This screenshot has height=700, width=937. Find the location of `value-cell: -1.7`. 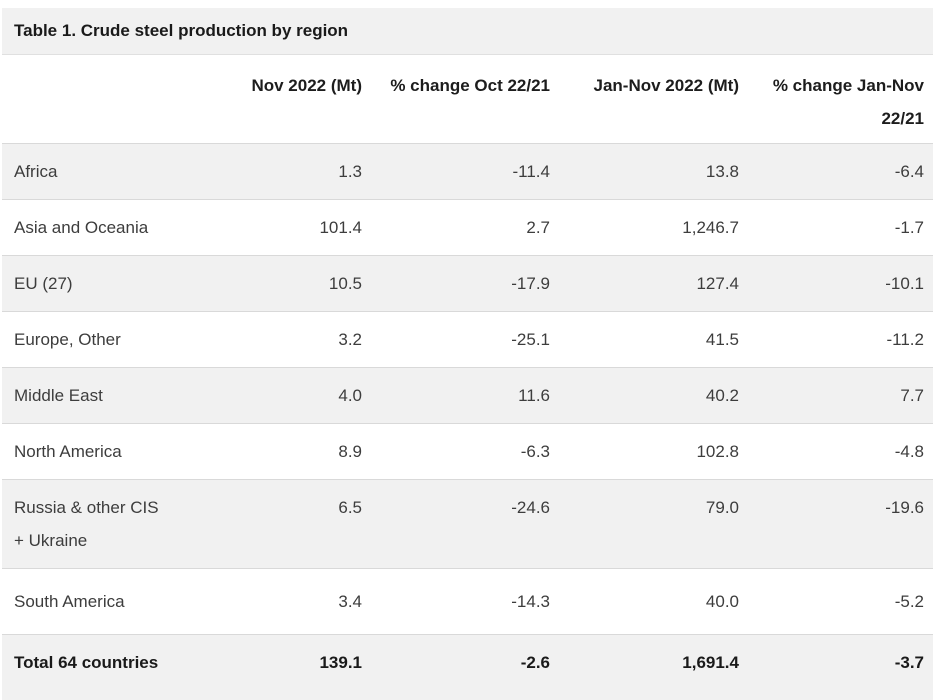

value-cell: -1.7 is located at coordinates (836, 227).